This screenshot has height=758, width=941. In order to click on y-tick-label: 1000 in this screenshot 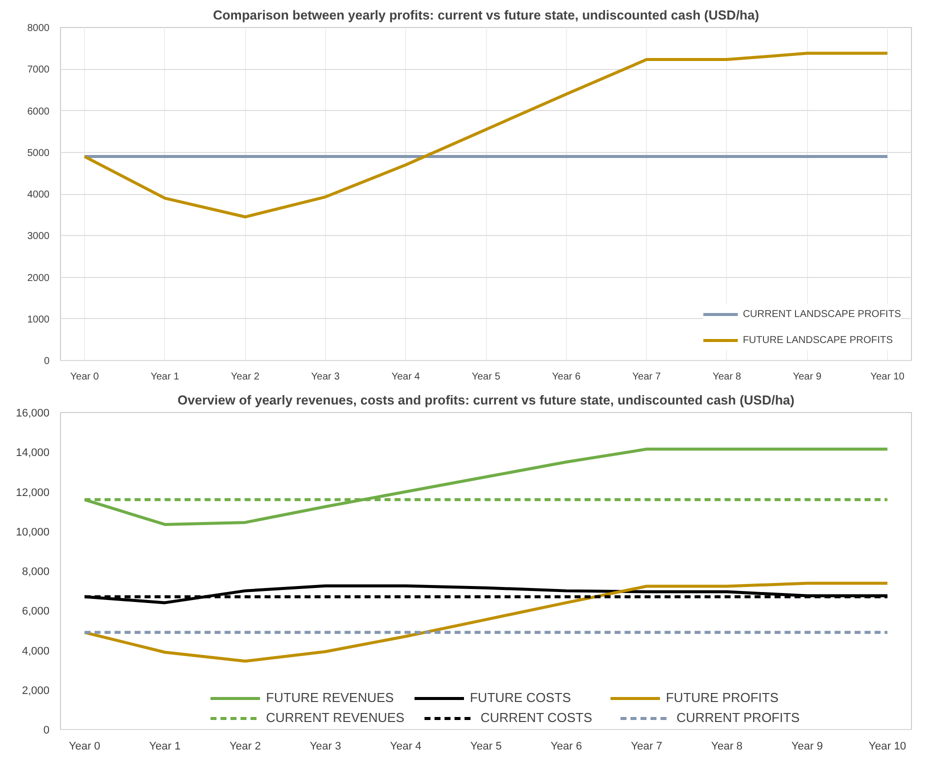, I will do `click(38, 320)`.